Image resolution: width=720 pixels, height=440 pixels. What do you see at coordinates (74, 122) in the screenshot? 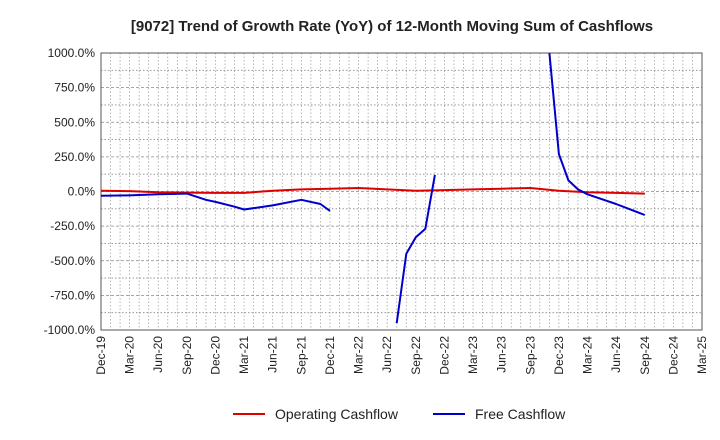
I see `y-tick-label: 500.0%` at bounding box center [74, 122].